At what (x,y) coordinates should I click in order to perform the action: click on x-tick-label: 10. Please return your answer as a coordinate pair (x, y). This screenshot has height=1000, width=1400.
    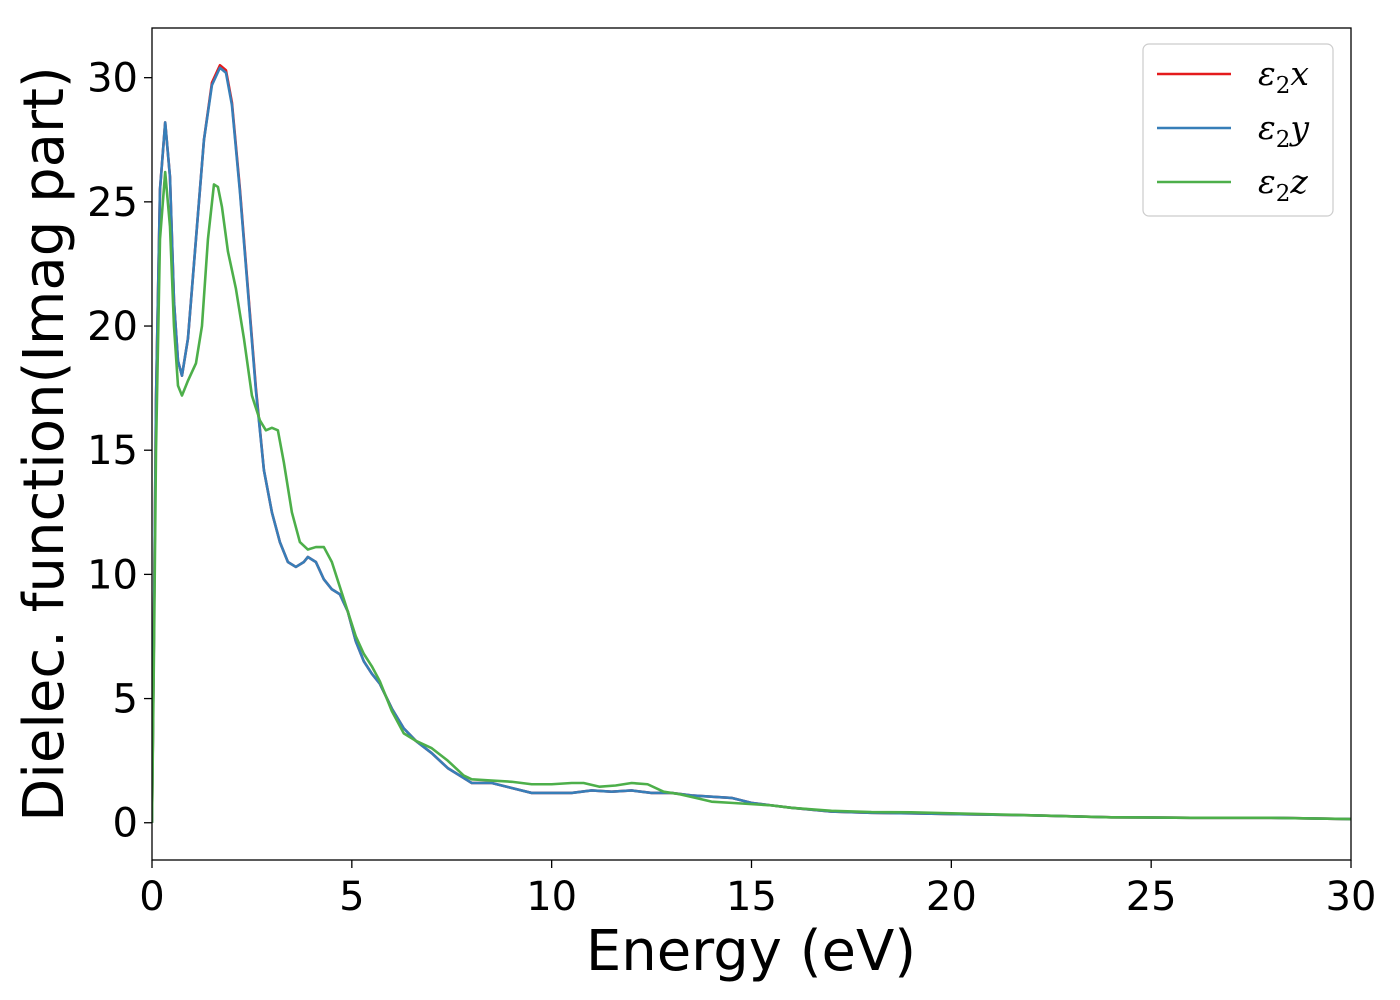
    Looking at the image, I should click on (551, 897).